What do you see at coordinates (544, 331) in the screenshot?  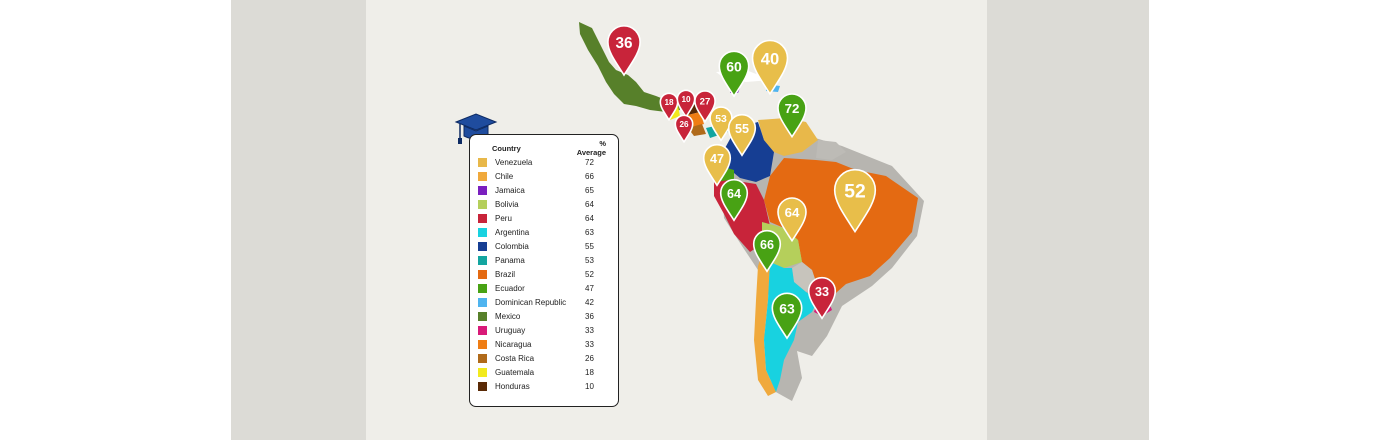 I see `legend-row: Uruguay 33` at bounding box center [544, 331].